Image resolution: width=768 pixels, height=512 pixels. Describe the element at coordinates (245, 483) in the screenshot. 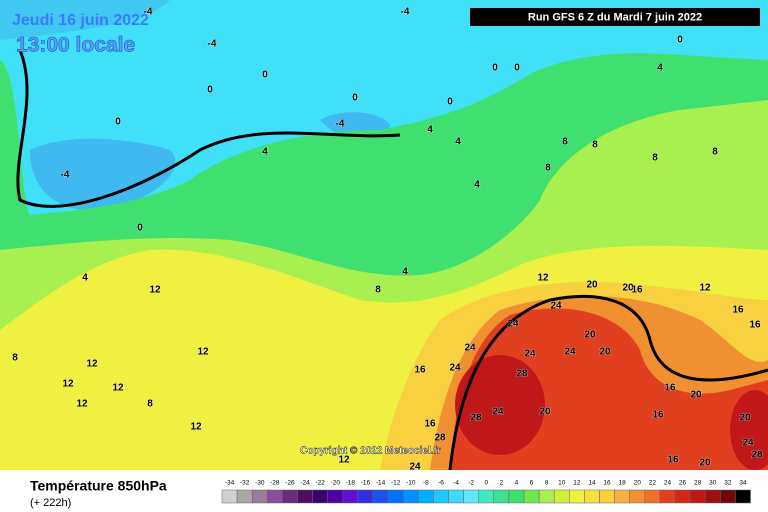

I see `scale-label: -32` at that location.